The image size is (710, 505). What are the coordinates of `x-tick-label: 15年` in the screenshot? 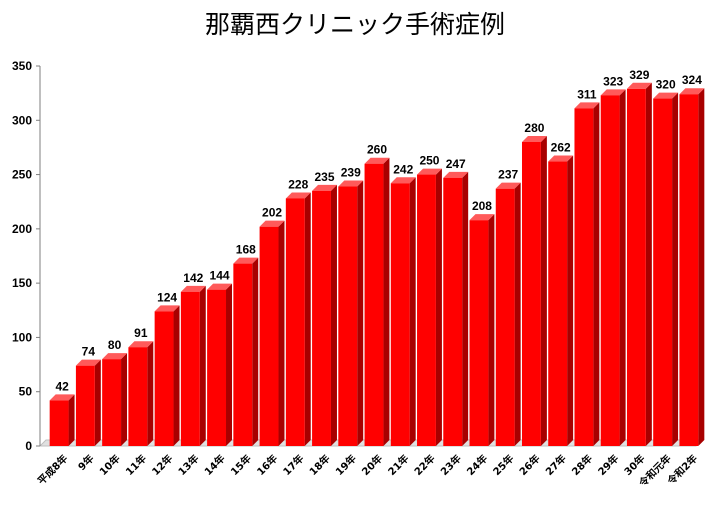 It's located at (241, 465).